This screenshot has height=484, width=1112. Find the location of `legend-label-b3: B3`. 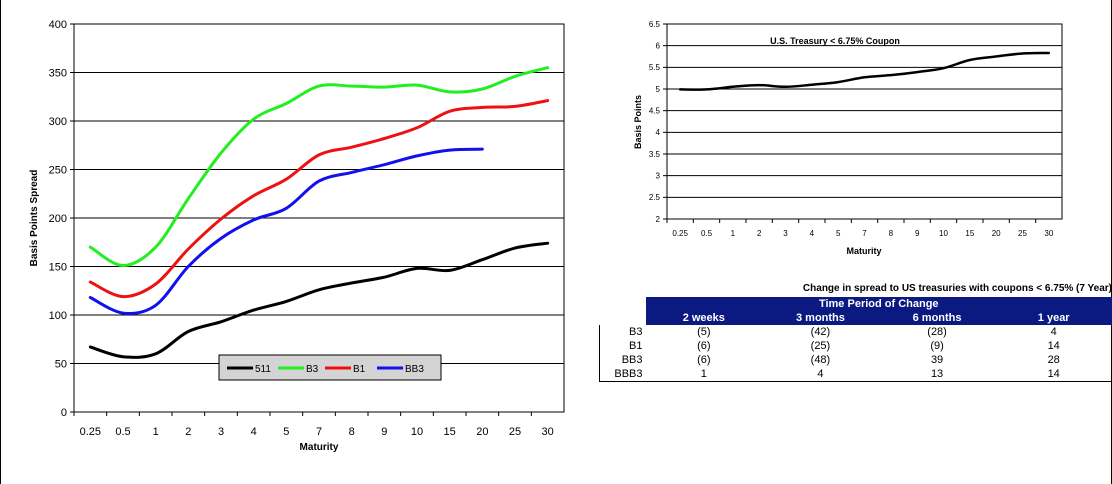

legend-label-b3: B3 is located at coordinates (312, 369).